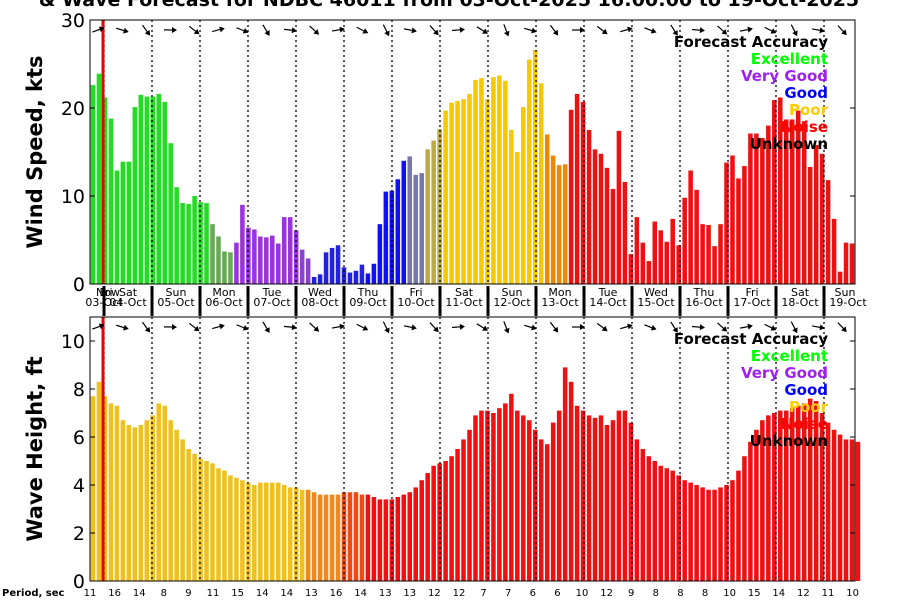  What do you see at coordinates (73, 197) in the screenshot?
I see `y-tick-label: 10` at bounding box center [73, 197].